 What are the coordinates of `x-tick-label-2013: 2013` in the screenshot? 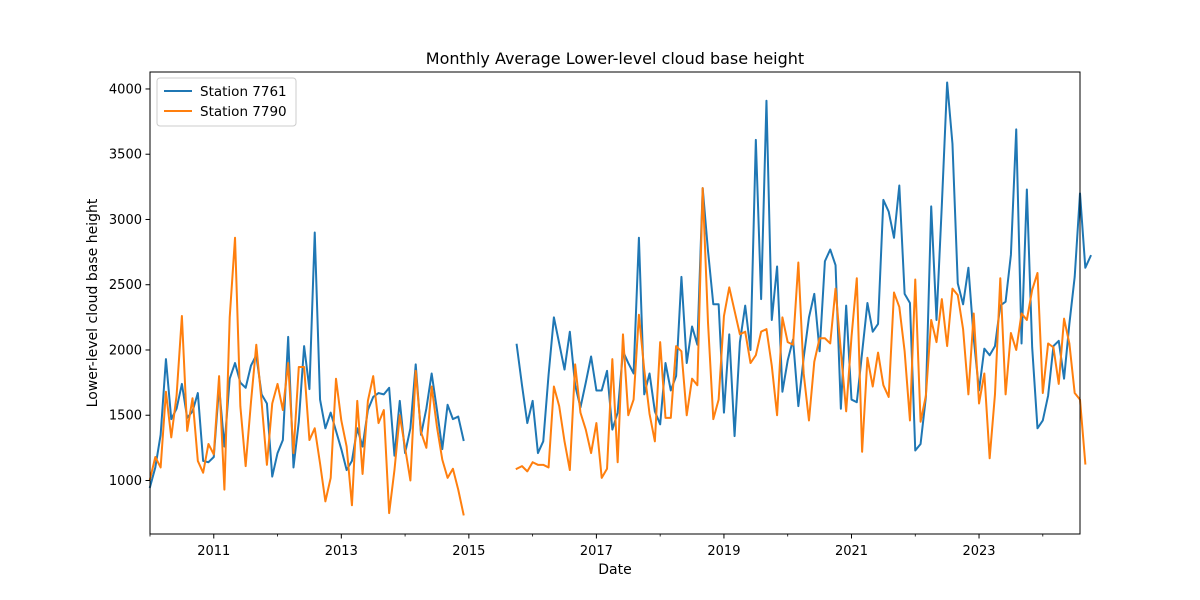 It's located at (341, 551).